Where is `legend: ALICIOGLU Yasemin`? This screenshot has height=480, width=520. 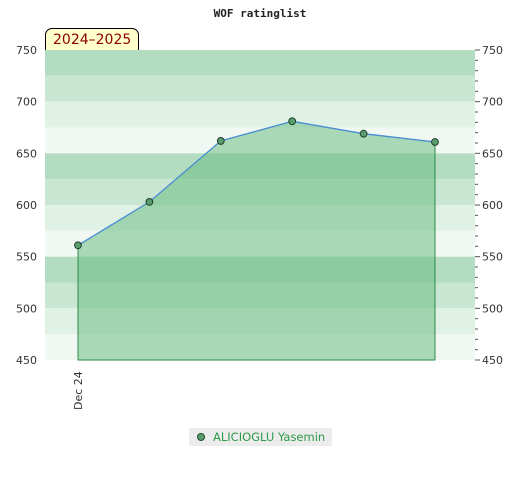 legend: ALICIOGLU Yasemin is located at coordinates (260, 437).